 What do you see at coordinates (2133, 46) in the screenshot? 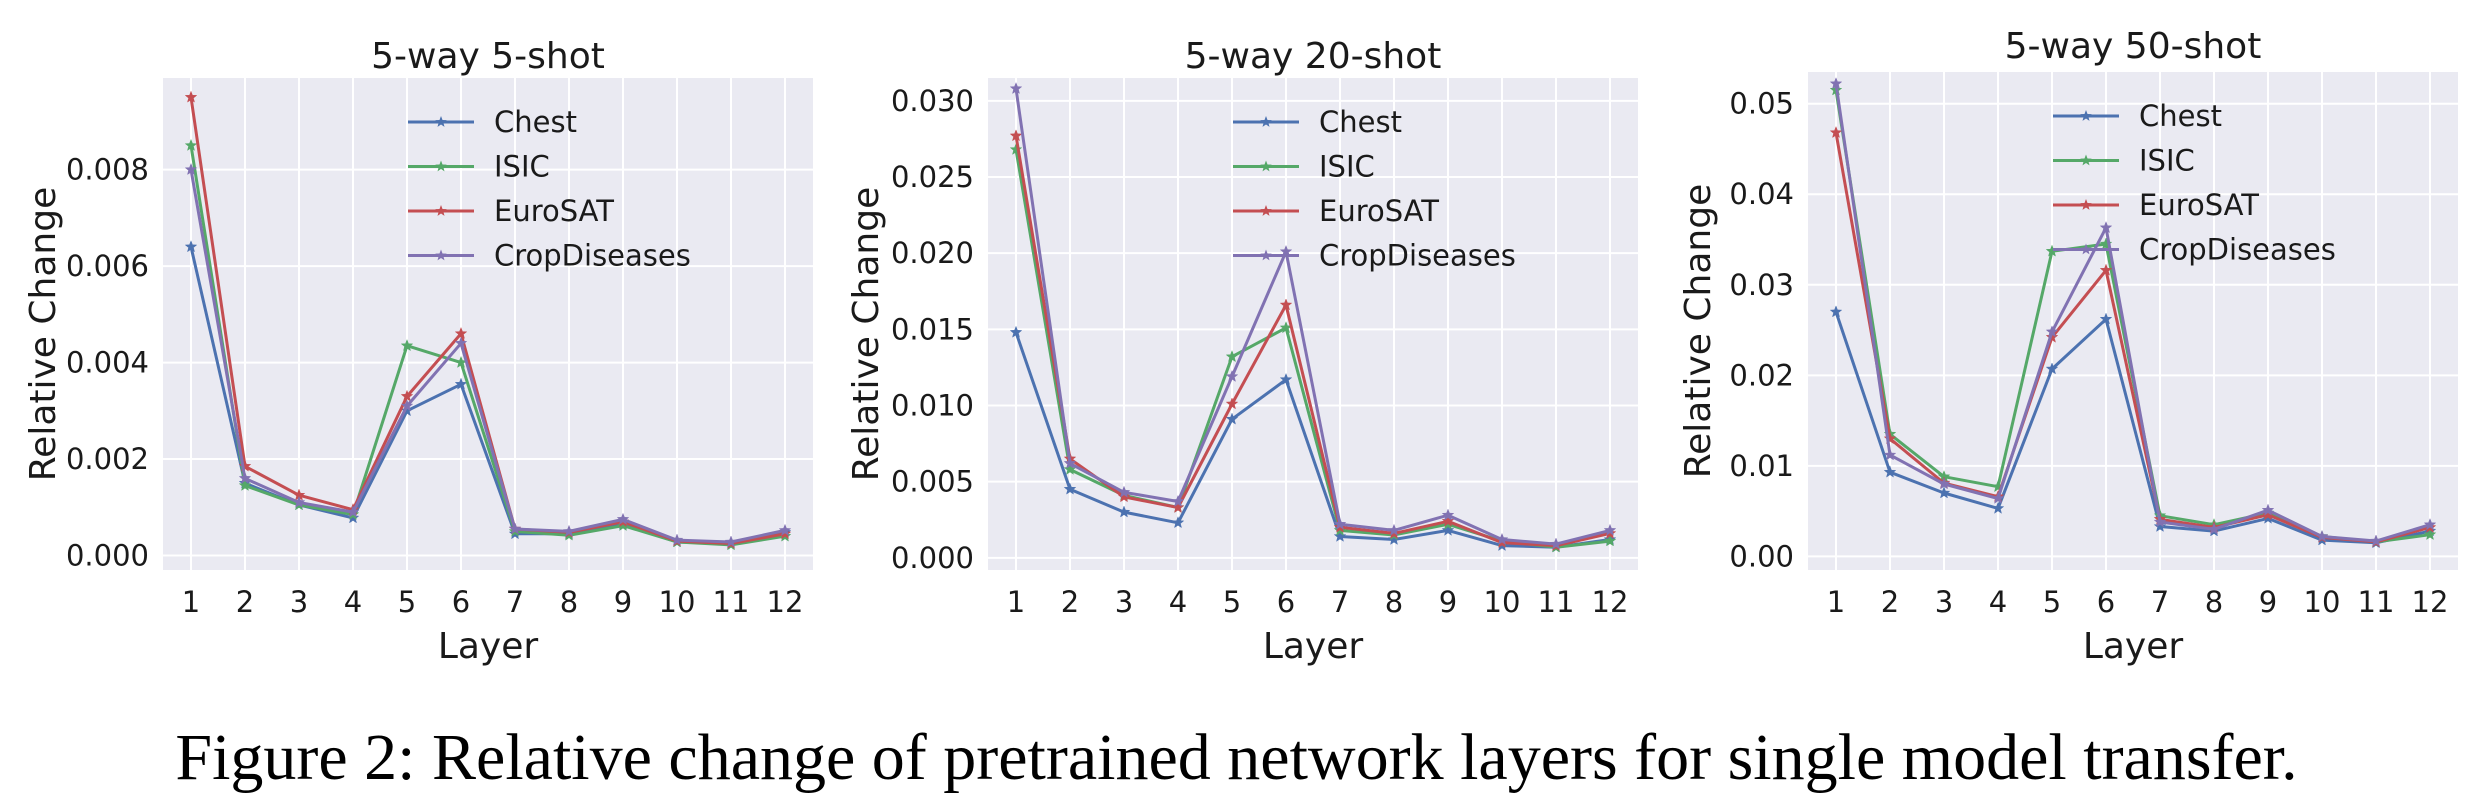
I see `chart-title: 5-way 50-shot` at bounding box center [2133, 46].